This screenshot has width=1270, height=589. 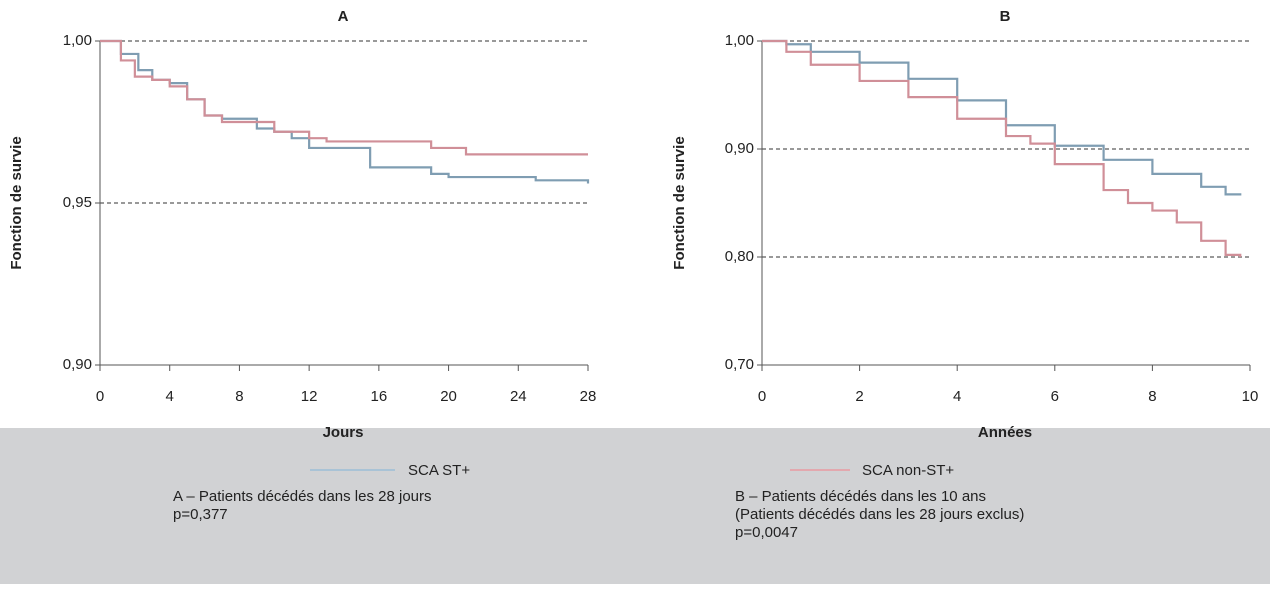 What do you see at coordinates (739, 364) in the screenshot?
I see `y-tick-label: 0,70` at bounding box center [739, 364].